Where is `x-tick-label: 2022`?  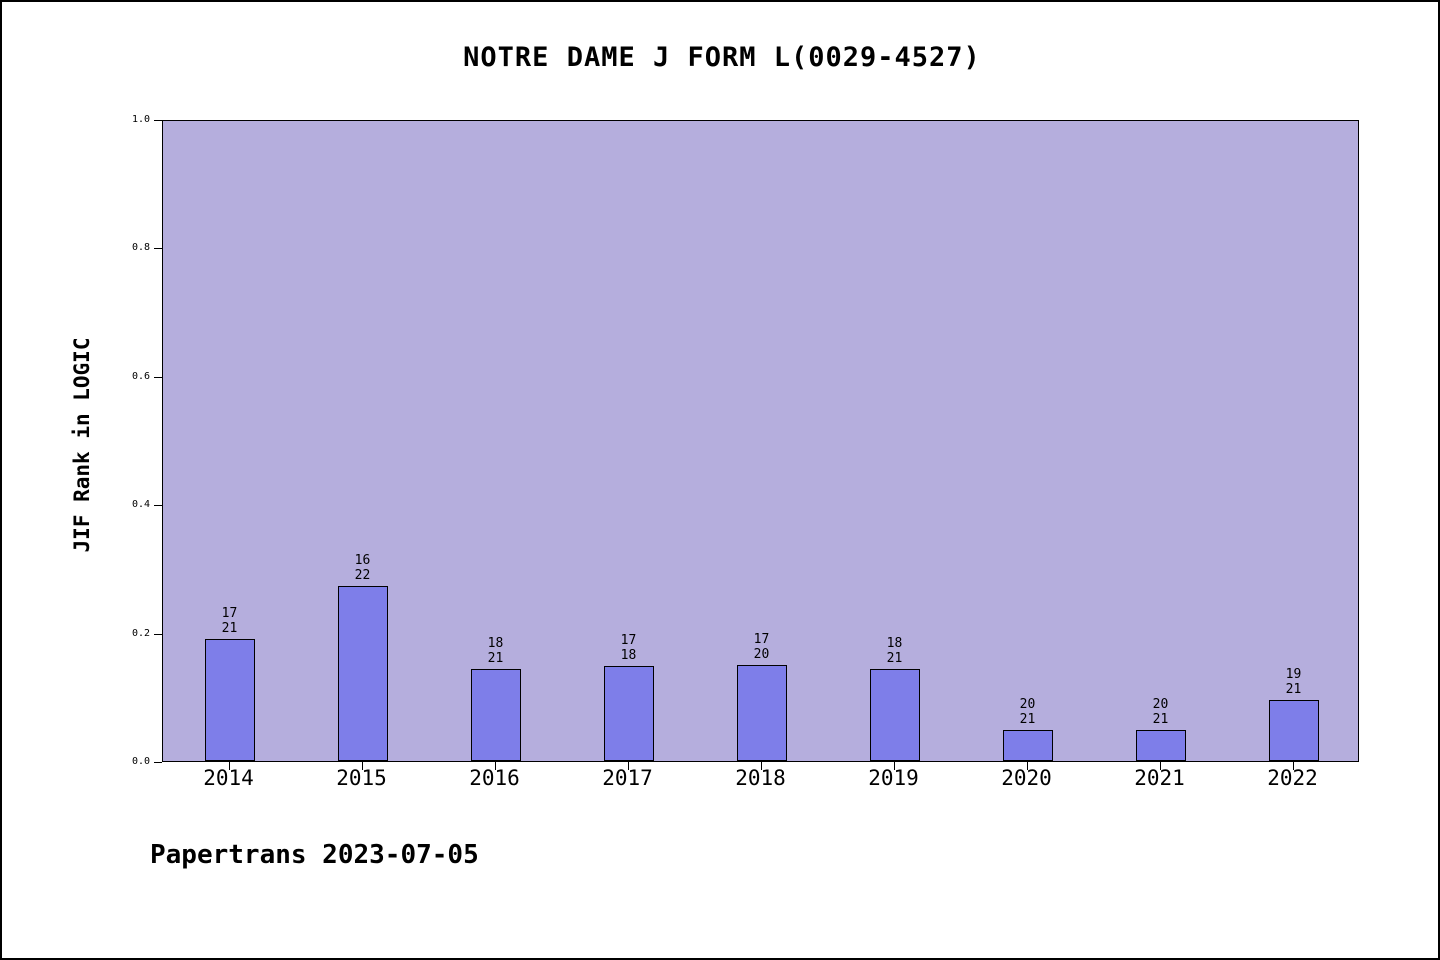 x-tick-label: 2022 is located at coordinates (1292, 778).